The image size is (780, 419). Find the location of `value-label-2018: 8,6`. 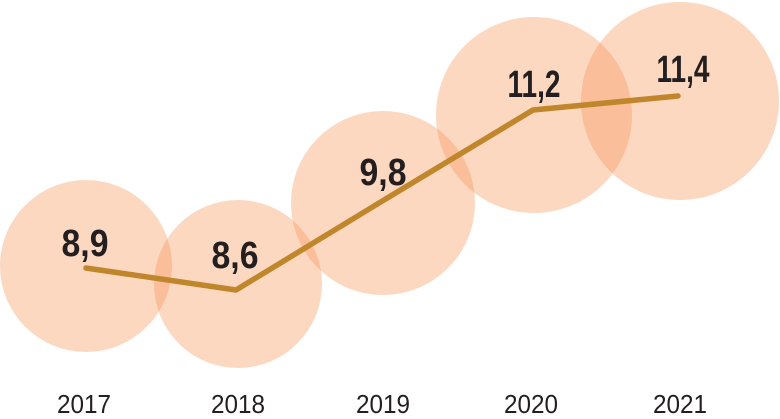

value-label-2018: 8,6 is located at coordinates (235, 256).